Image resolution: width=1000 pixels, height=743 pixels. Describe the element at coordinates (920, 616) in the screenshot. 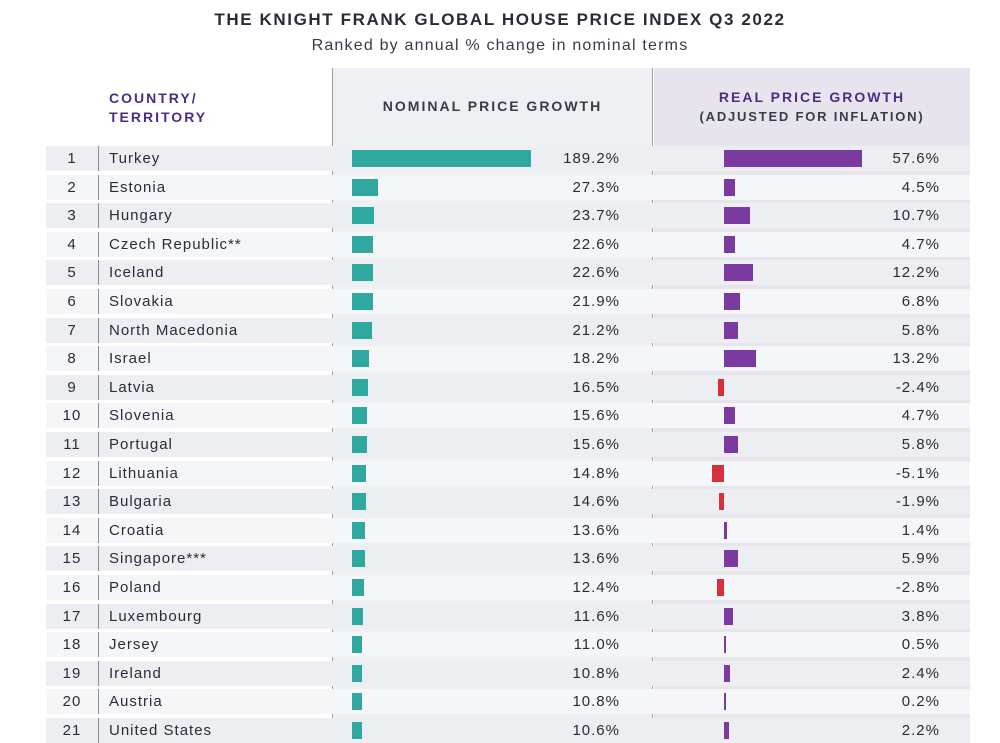

I see `real-value-label: 3.8%` at that location.